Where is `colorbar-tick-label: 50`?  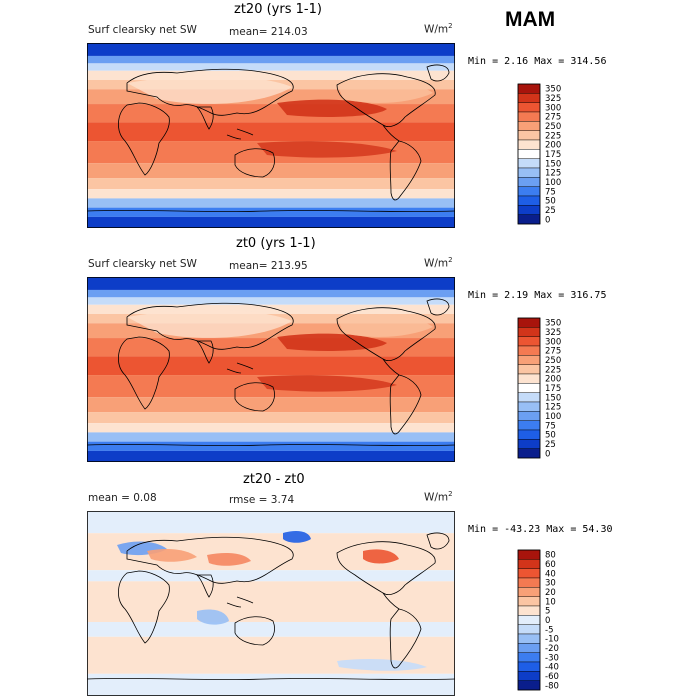 colorbar-tick-label: 50 is located at coordinates (550, 436).